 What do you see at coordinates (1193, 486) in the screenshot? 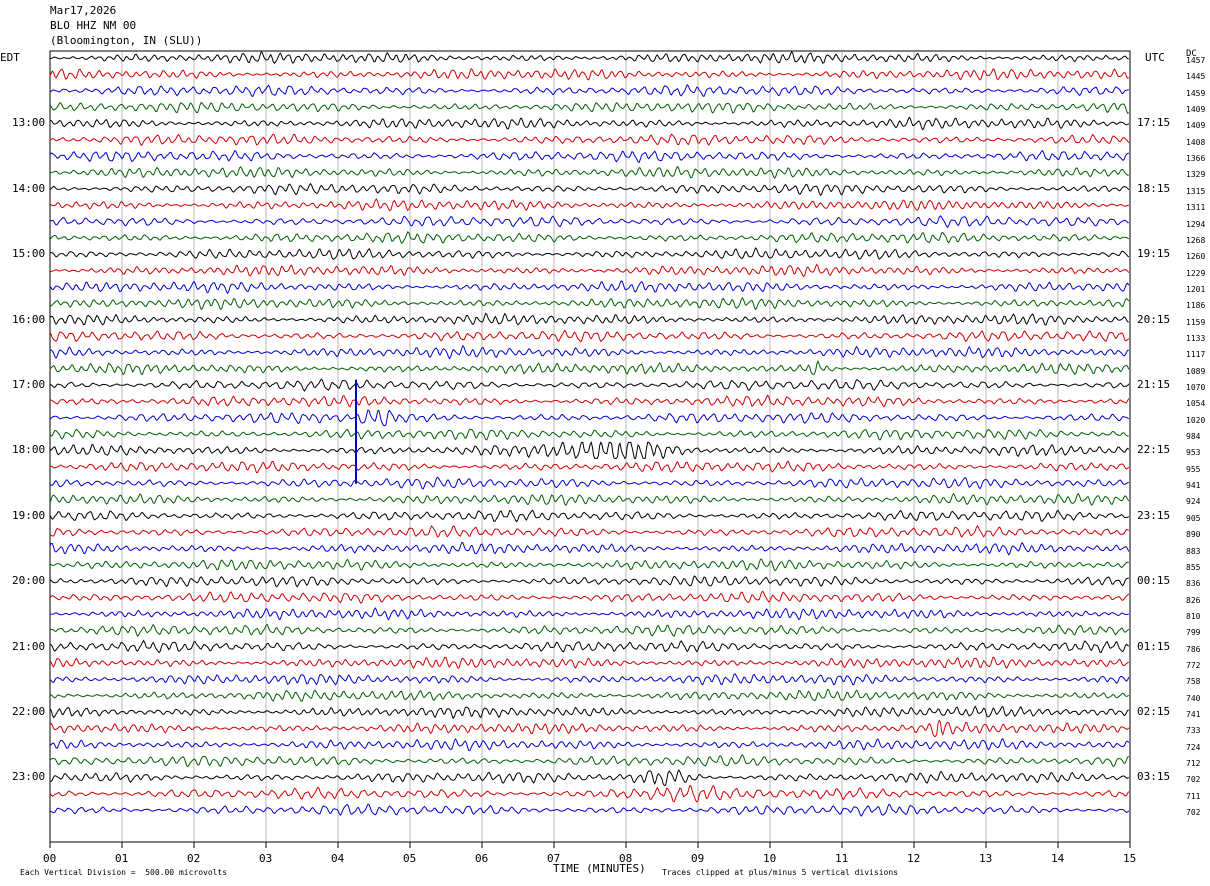
I see `dc-offset-label: 941` at bounding box center [1193, 486].